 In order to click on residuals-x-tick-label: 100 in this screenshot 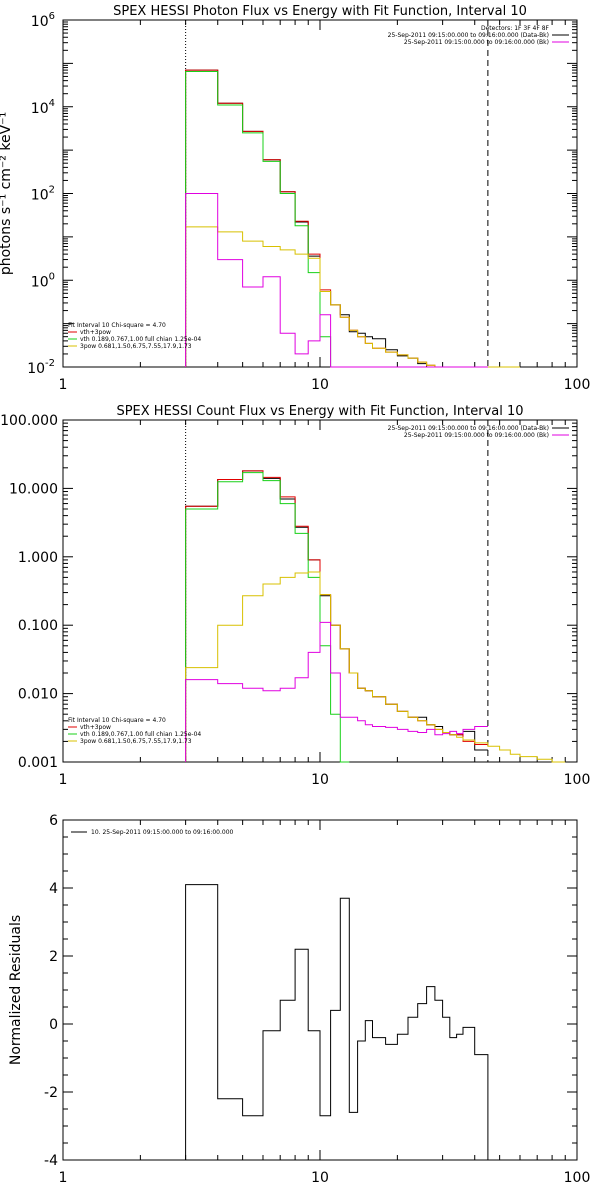, I will do `click(577, 1178)`.